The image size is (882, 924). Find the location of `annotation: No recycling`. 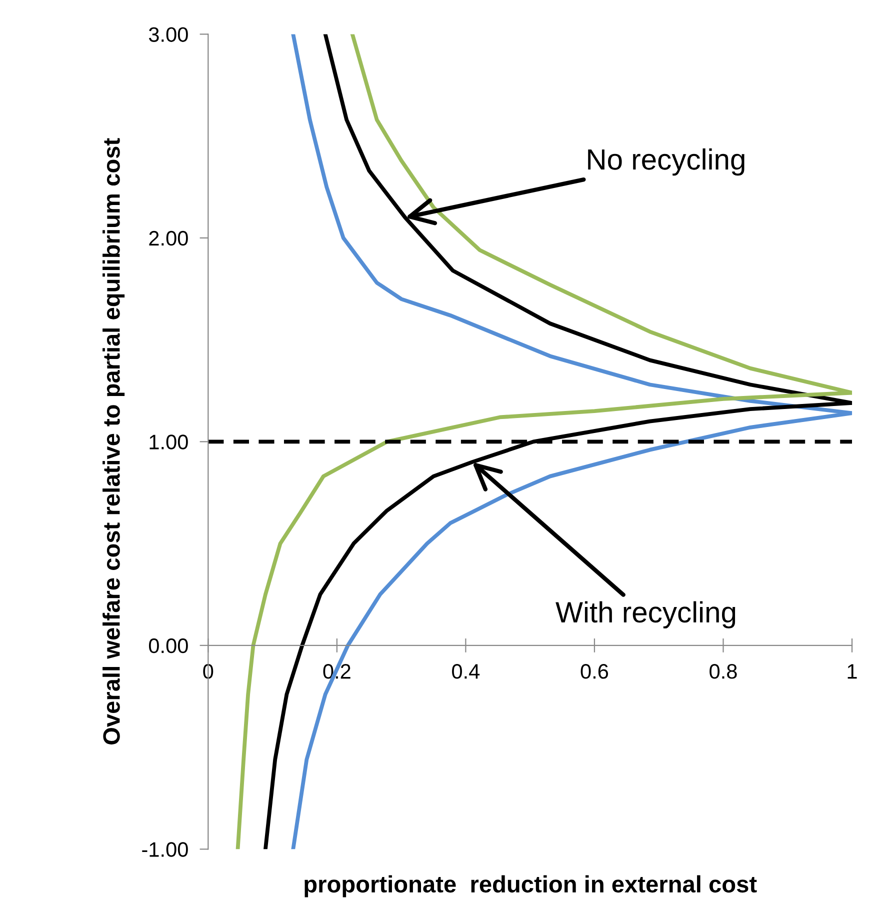

annotation: No recycling is located at coordinates (666, 162).